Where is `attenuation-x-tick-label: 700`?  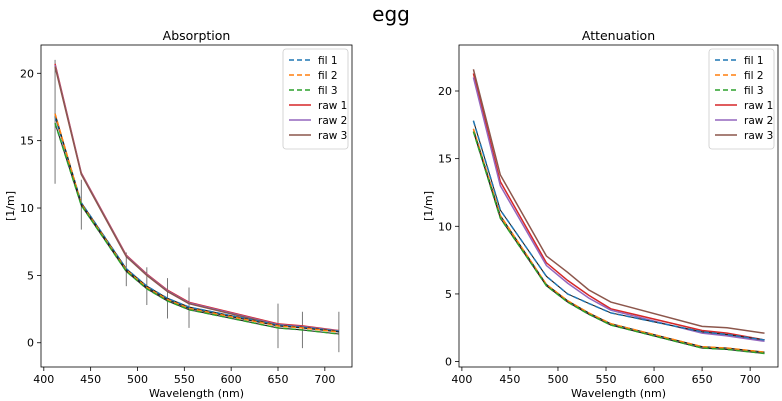 attenuation-x-tick-label: 700 is located at coordinates (750, 379).